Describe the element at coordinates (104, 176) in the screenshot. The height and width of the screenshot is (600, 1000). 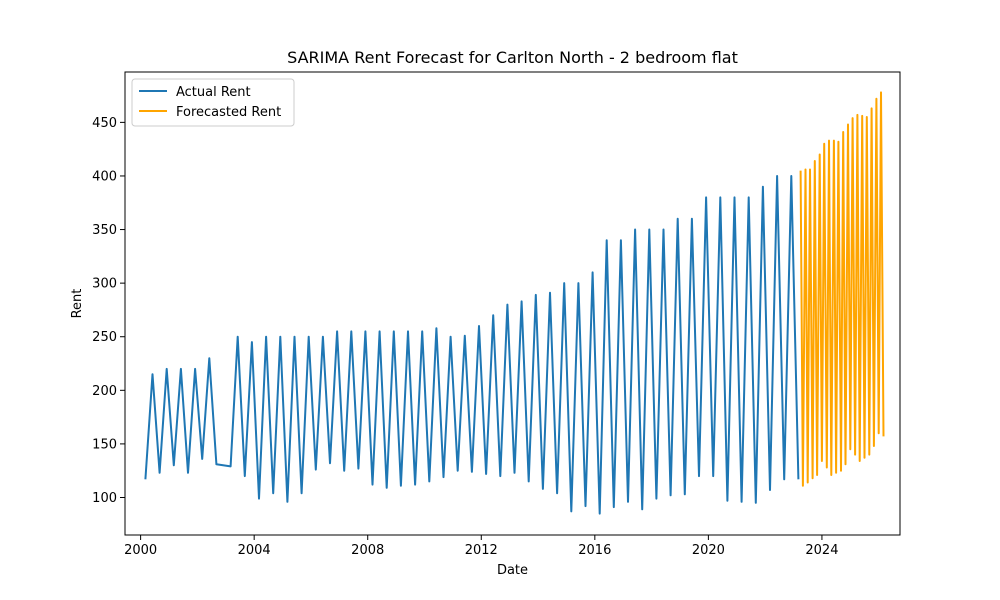
I see `y-tick-label: 400` at that location.